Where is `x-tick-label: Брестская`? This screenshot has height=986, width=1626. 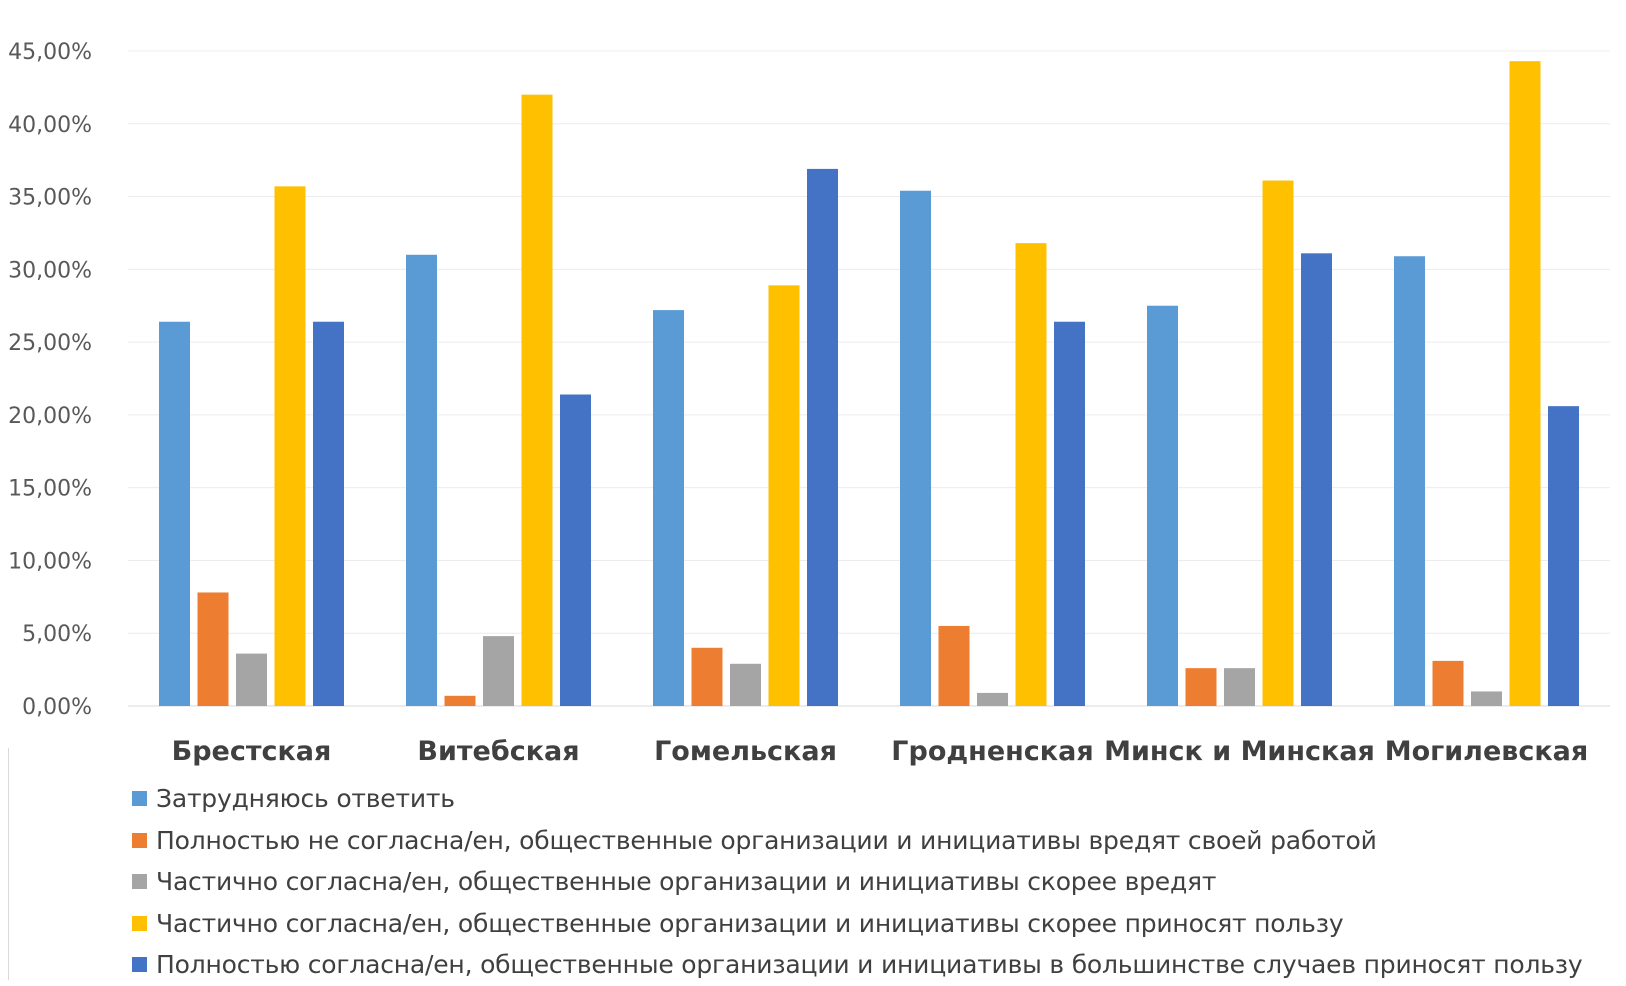
x-tick-label: Брестская is located at coordinates (252, 751).